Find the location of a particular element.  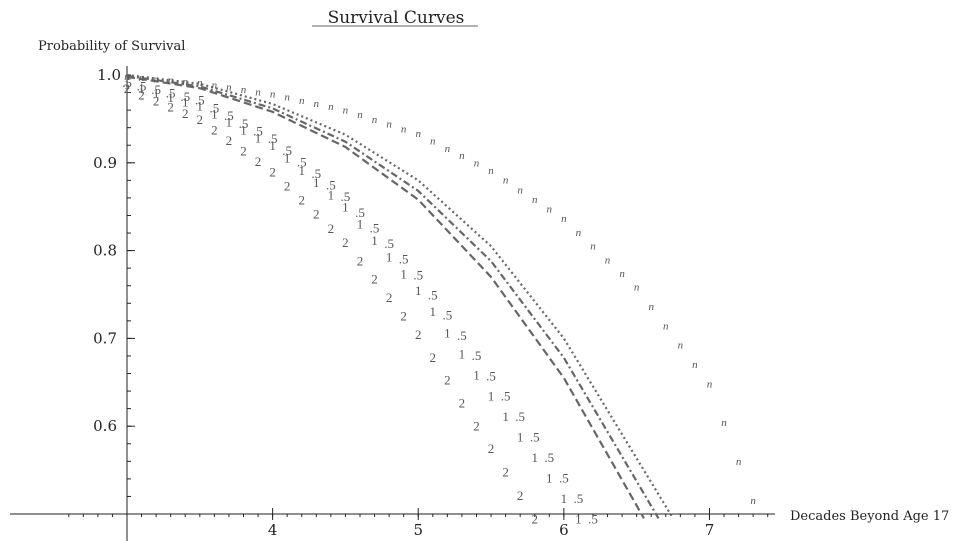

y-tick-label: 1.0 is located at coordinates (109, 75).